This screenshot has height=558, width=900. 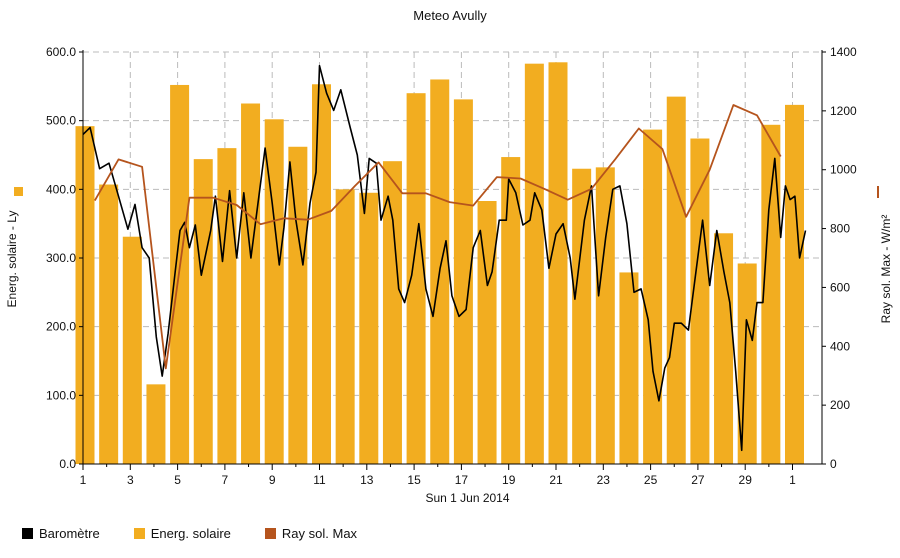 What do you see at coordinates (746, 480) in the screenshot?
I see `x-tick-label: 29` at bounding box center [746, 480].